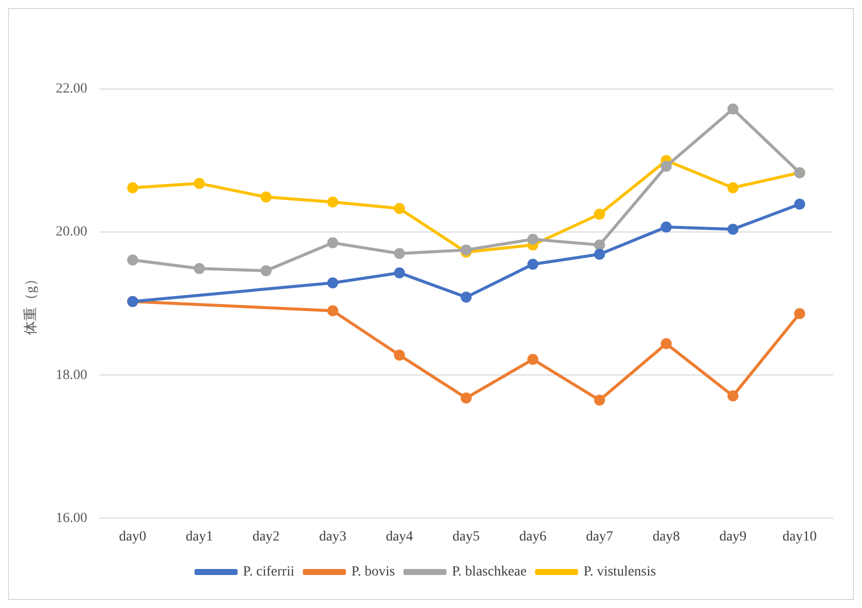  What do you see at coordinates (799, 536) in the screenshot?
I see `x-tick-label: day10` at bounding box center [799, 536].